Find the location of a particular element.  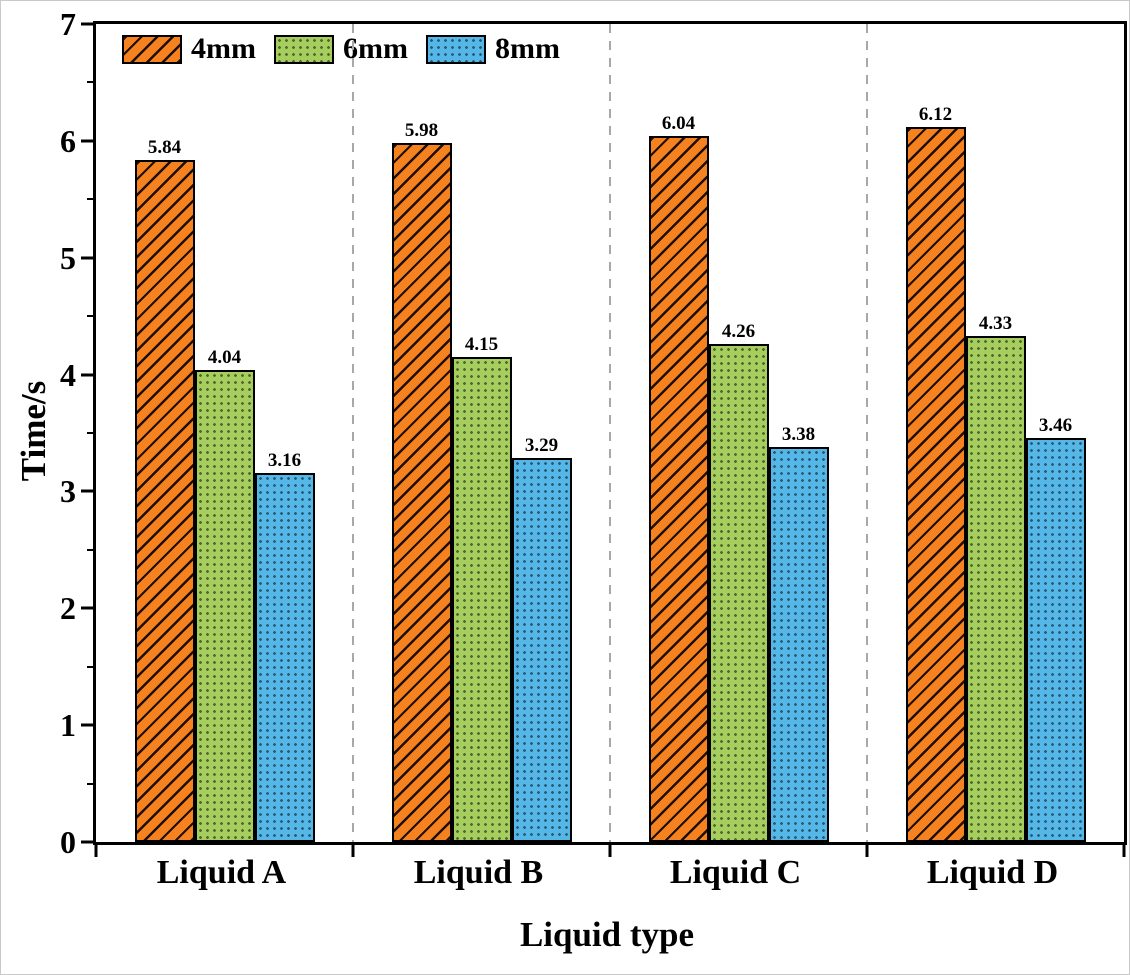

bar-value-label: 3.29 is located at coordinates (541, 445).